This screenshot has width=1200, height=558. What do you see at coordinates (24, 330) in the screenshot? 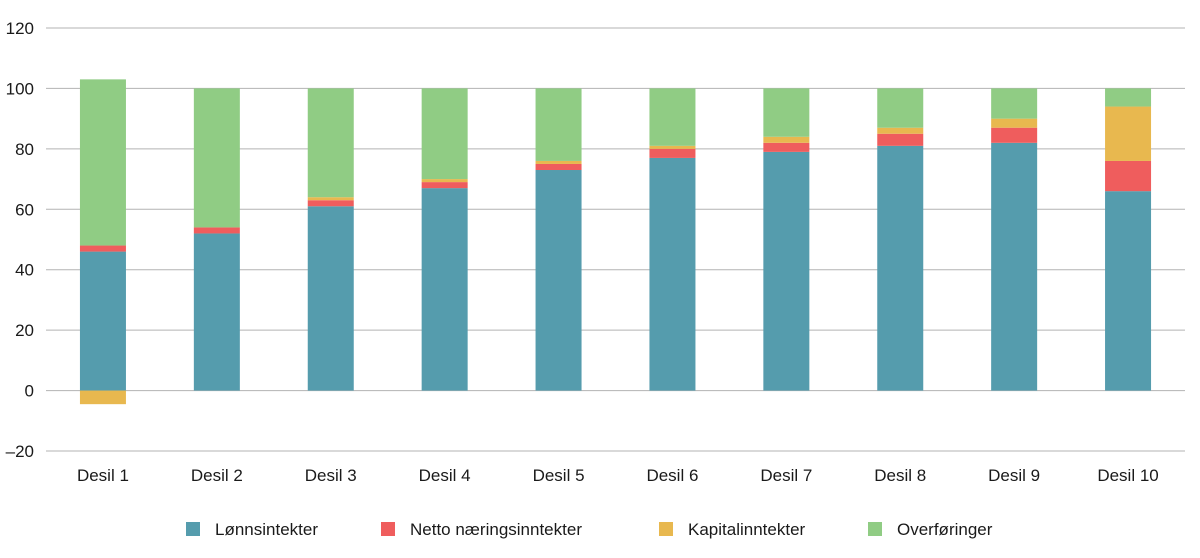
I see `y-tick-label: 20` at bounding box center [24, 330].